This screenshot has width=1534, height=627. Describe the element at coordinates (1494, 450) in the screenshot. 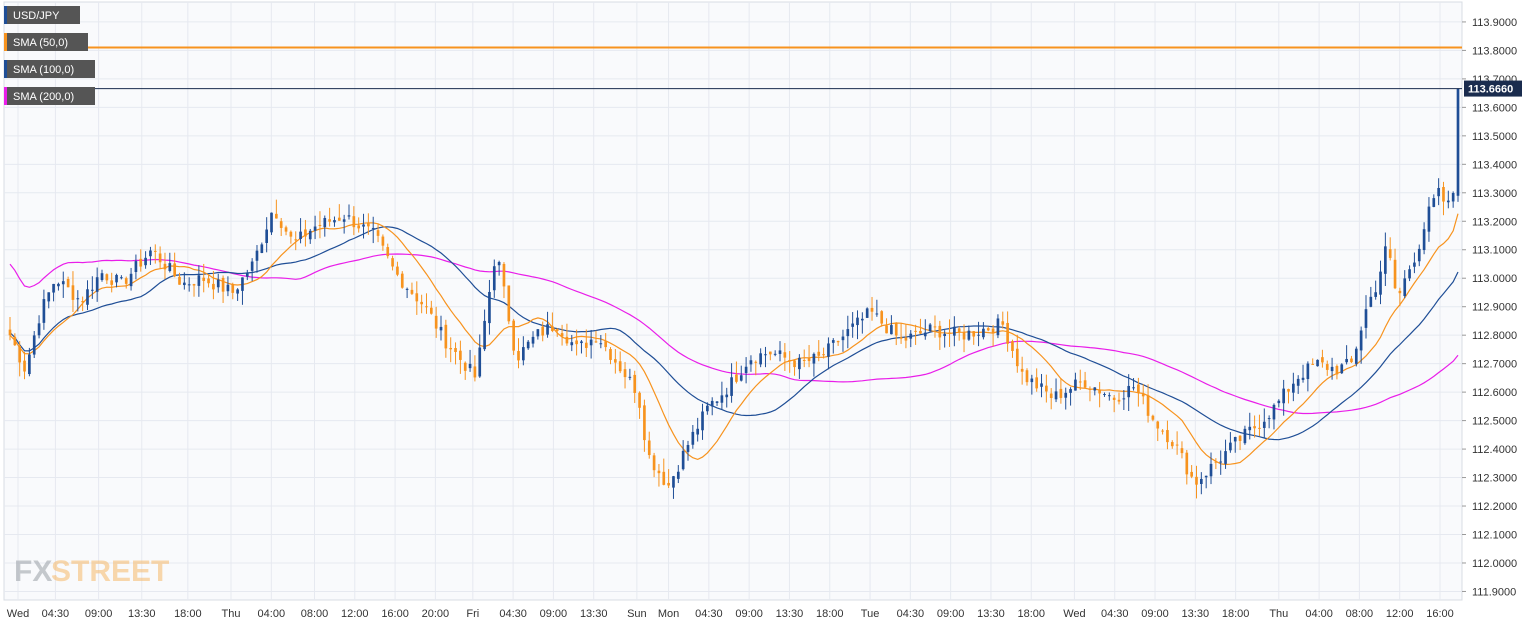

I see `y-tick-label: 112.4000` at that location.